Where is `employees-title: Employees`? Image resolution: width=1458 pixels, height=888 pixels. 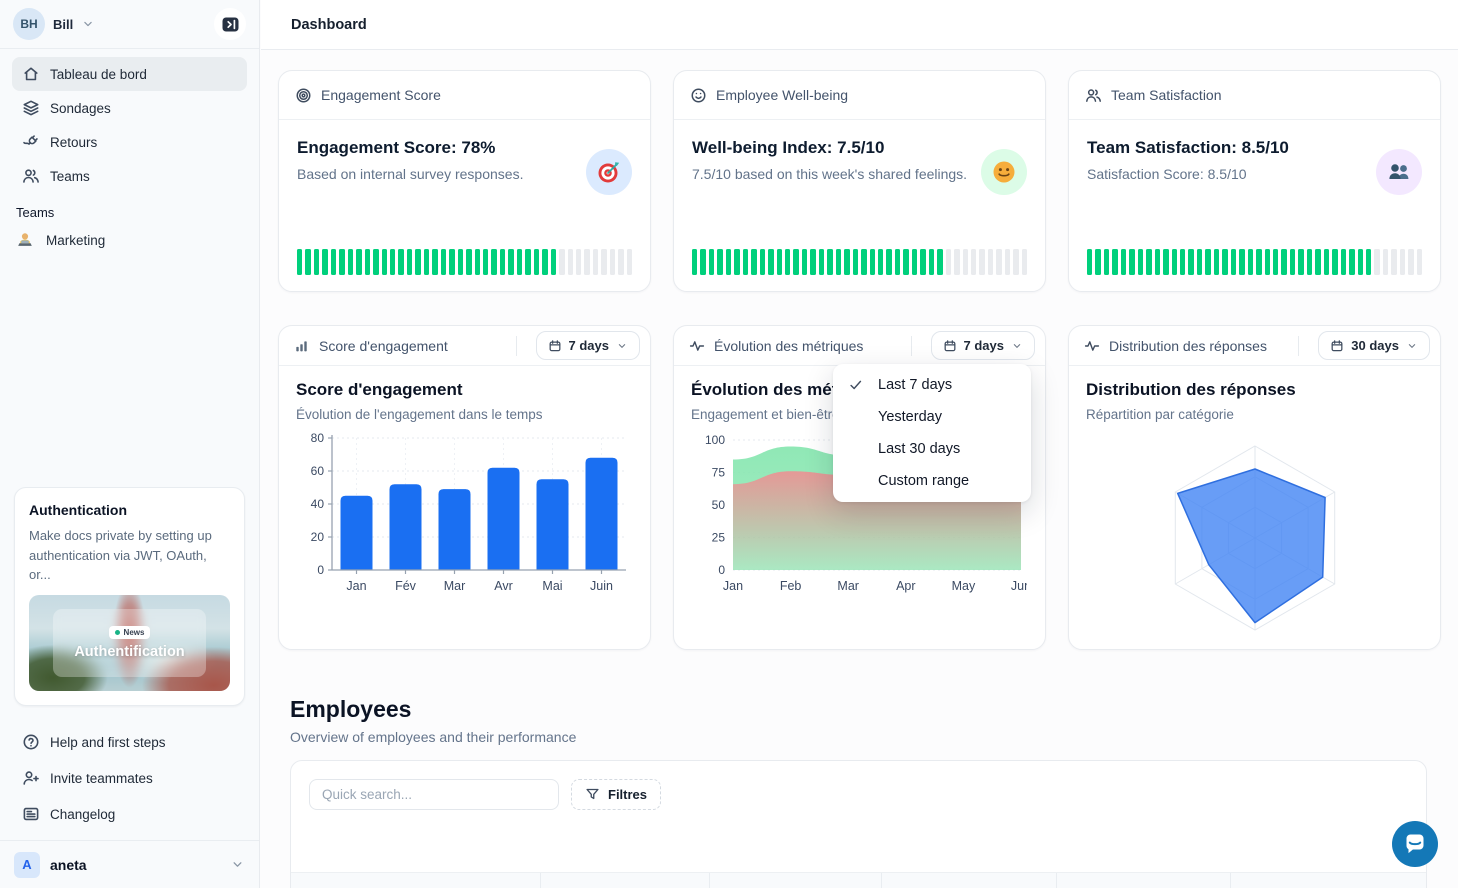 employees-title: Employees is located at coordinates (351, 709).